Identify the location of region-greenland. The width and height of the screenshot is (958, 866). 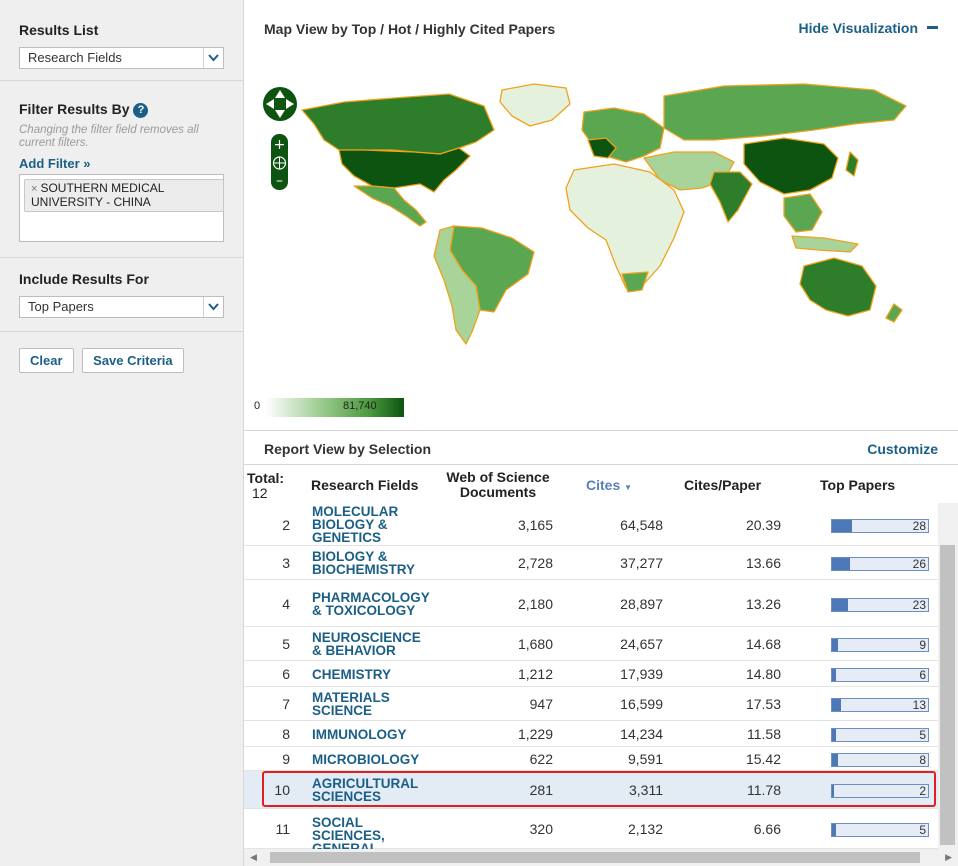
(535, 105).